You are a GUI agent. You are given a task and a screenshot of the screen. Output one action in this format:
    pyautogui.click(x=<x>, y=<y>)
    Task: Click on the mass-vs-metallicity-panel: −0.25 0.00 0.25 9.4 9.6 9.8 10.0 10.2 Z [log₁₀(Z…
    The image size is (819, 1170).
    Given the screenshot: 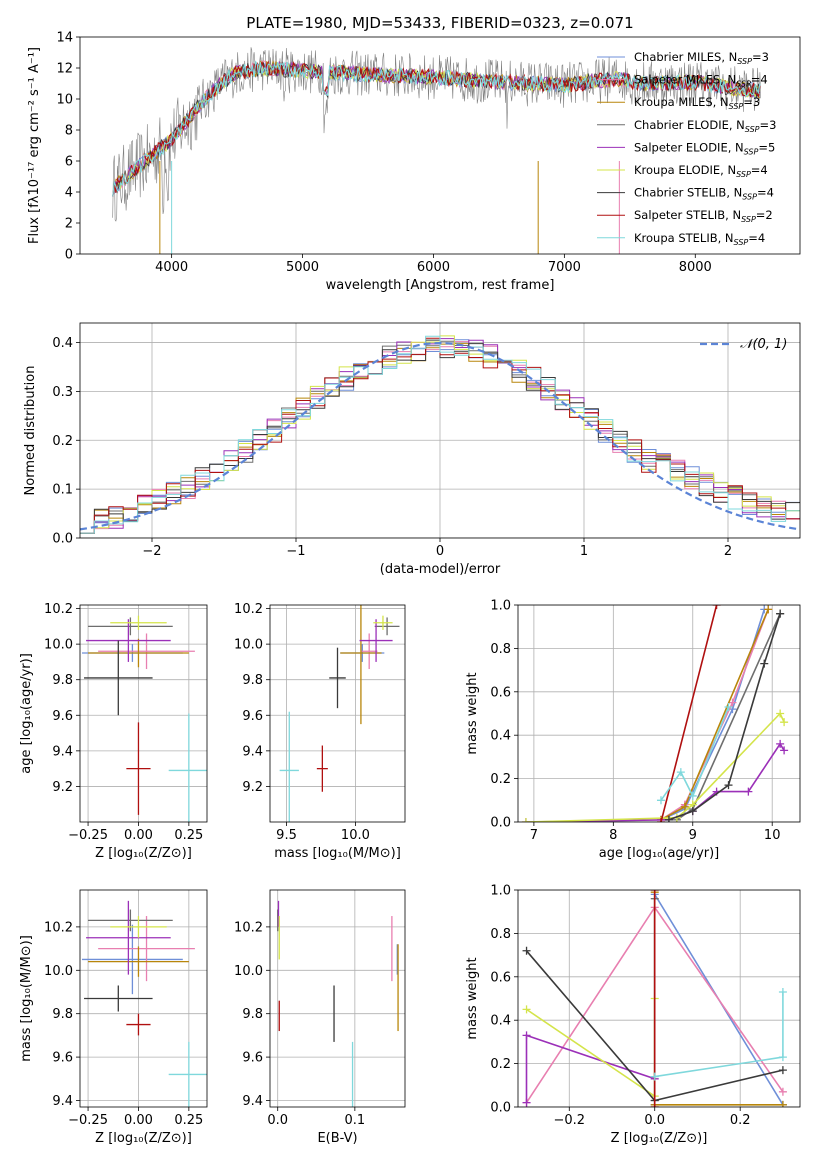 What is the action you would take?
    pyautogui.click(x=113, y=1017)
    